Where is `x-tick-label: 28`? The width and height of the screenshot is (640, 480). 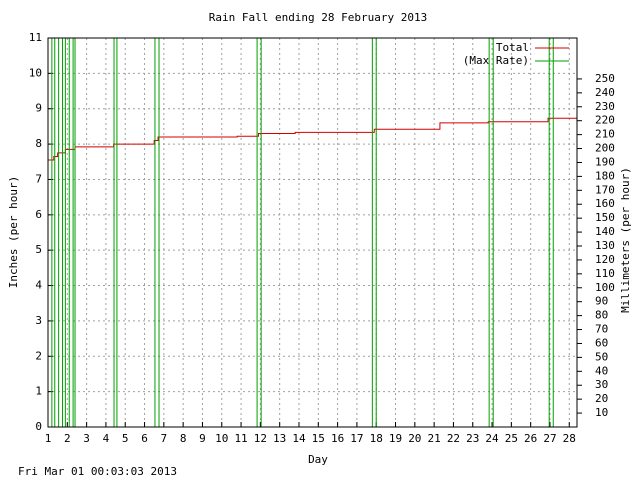
x-tick-label: 28 is located at coordinates (569, 438).